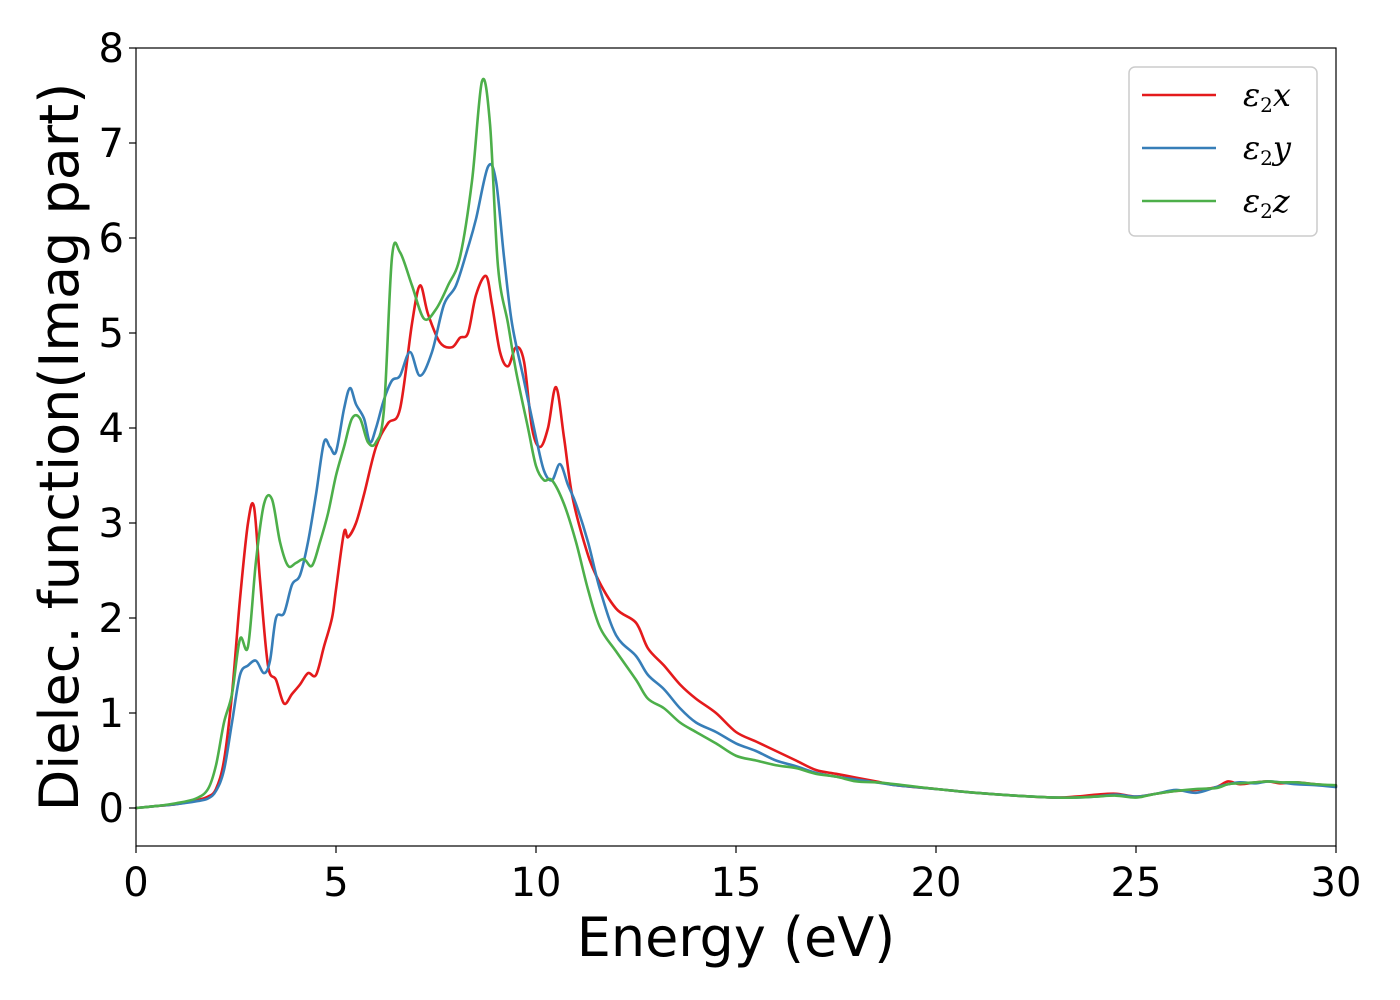 The image size is (1400, 1000). Describe the element at coordinates (1267, 149) in the screenshot. I see `legend-label-y: ε2y` at that location.